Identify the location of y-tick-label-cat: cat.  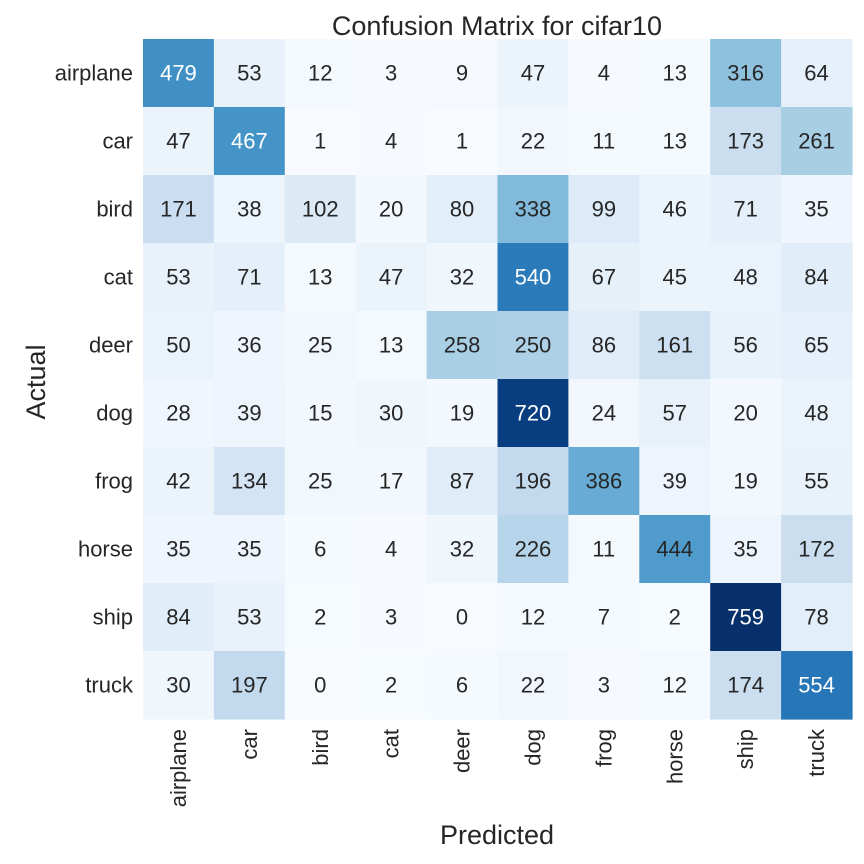
(118, 277).